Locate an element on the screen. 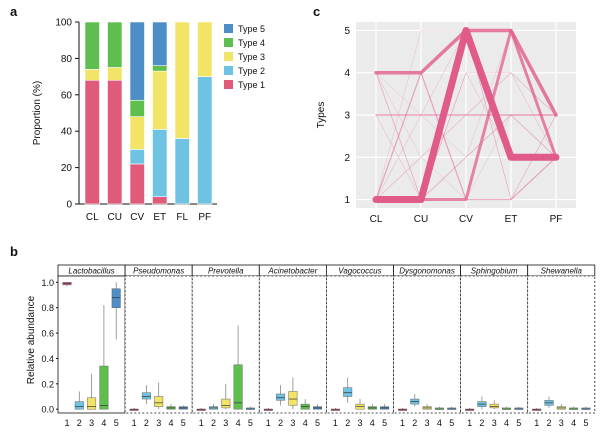 The image size is (600, 432). y-tick-label: 4 is located at coordinates (347, 73).